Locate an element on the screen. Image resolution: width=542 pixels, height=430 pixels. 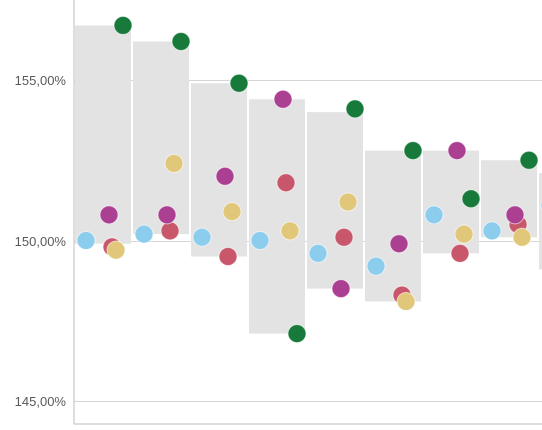
y-tick-label: 155,00% is located at coordinates (41, 80).